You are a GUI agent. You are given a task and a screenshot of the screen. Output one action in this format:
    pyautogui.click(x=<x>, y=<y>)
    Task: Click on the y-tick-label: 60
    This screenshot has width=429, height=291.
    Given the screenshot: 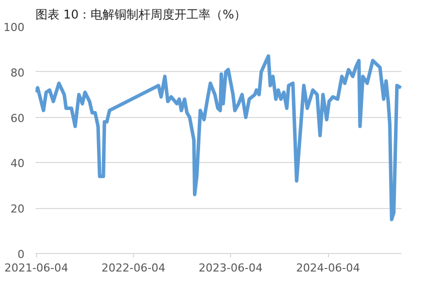 What is the action you would take?
    pyautogui.click(x=17, y=118)
    